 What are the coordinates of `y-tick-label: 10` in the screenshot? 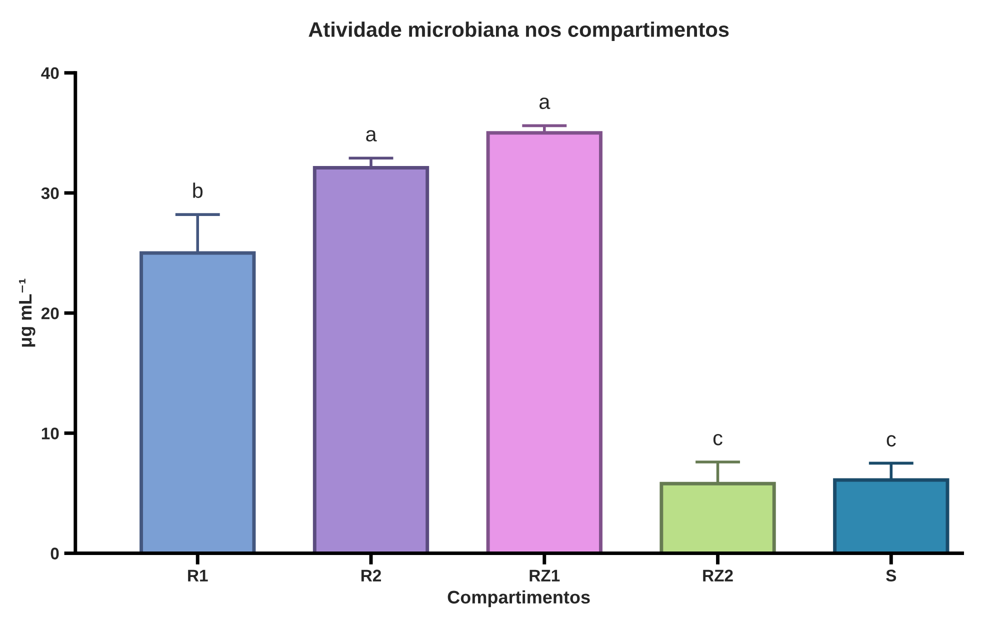 It's located at (50, 434).